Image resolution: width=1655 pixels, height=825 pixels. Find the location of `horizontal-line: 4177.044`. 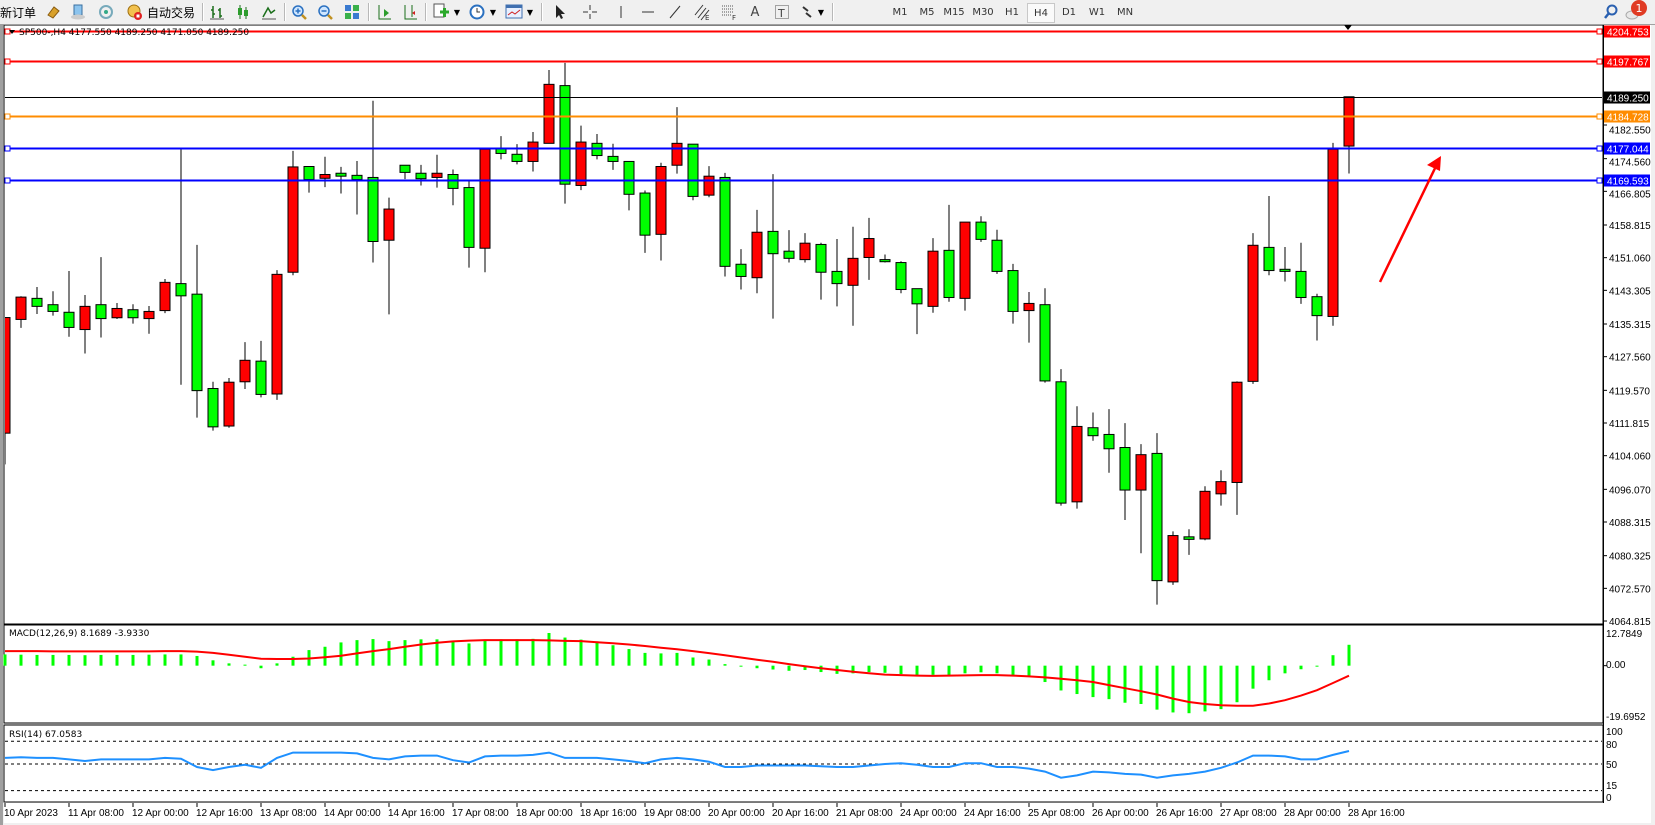

horizontal-line: 4177.044 is located at coordinates (827, 149).